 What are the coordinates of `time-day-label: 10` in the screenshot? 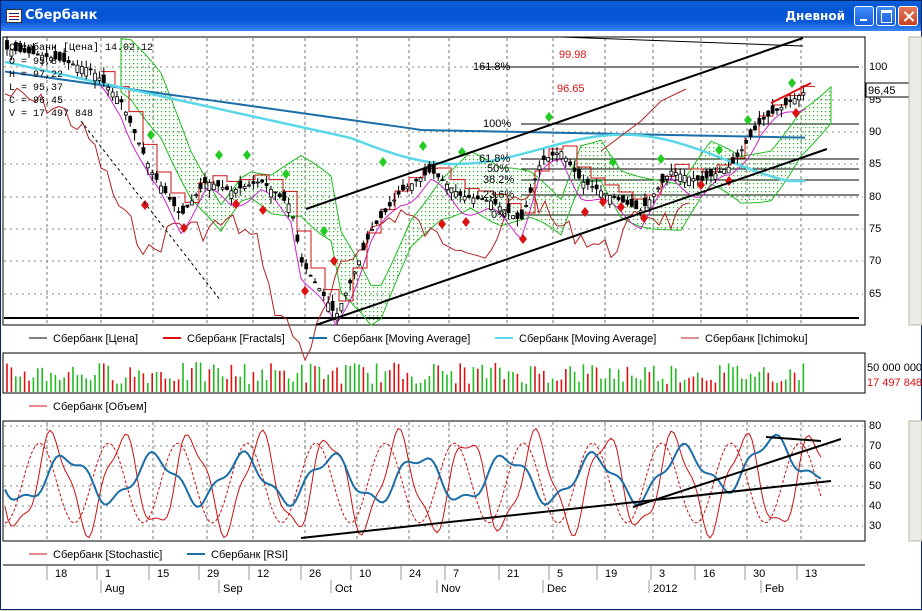 It's located at (365, 574).